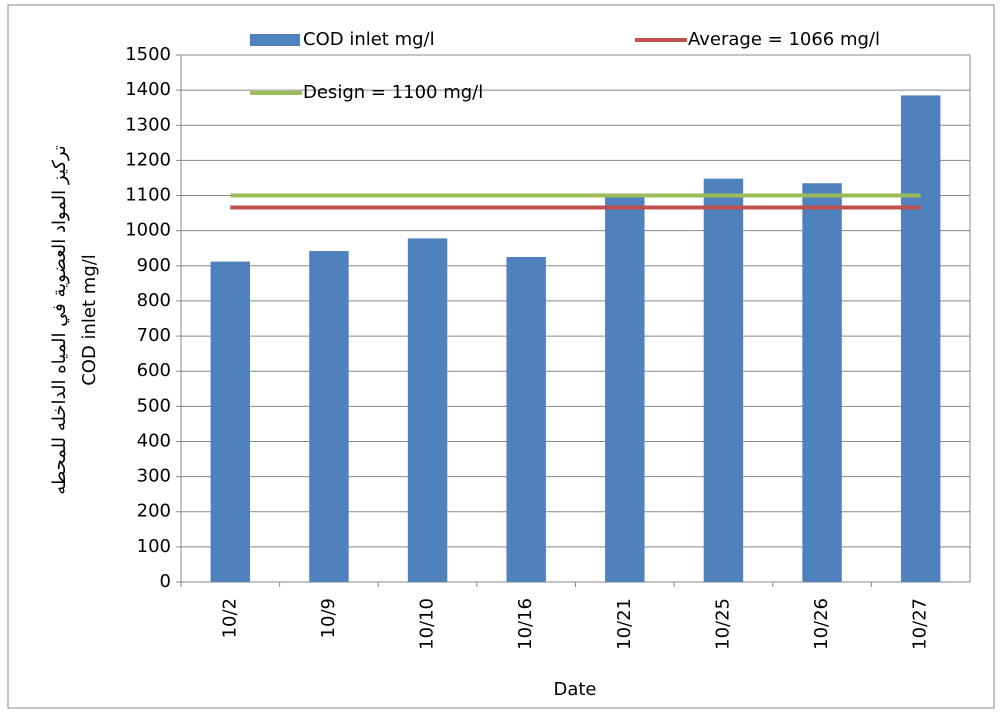  Describe the element at coordinates (154, 440) in the screenshot. I see `y-tick-label: 400` at that location.